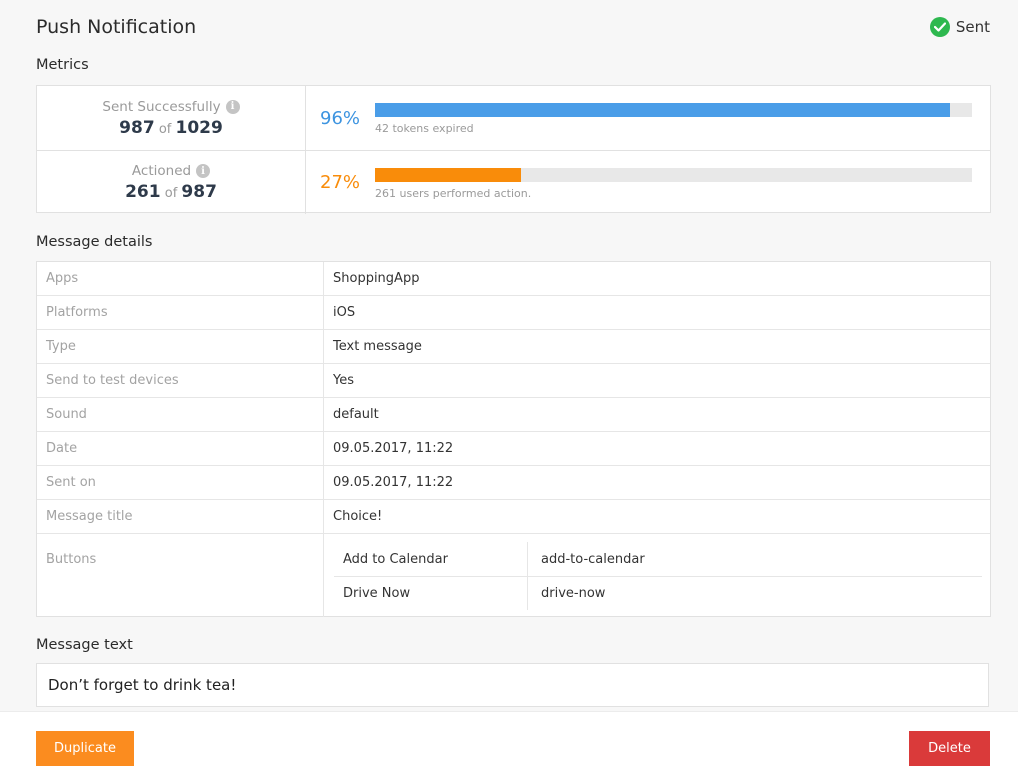  I want to click on status-label: Sent, so click(972, 27).